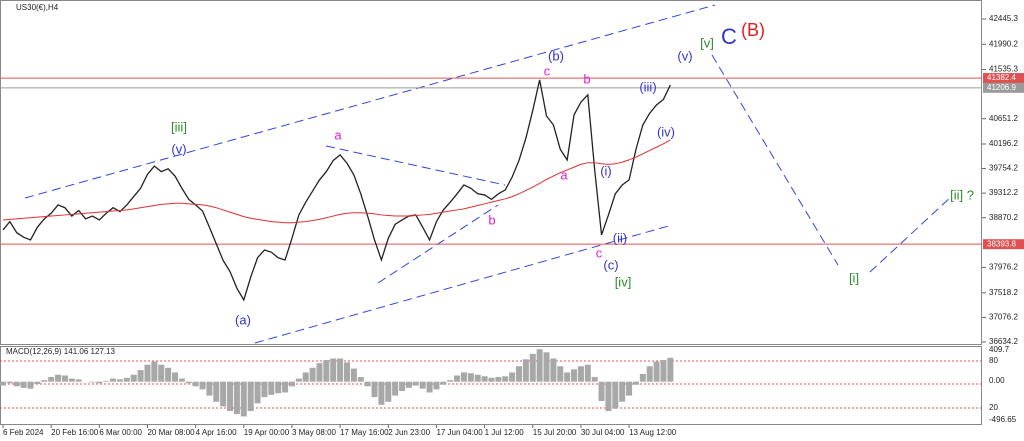 This screenshot has height=441, width=1024. I want to click on macd-axis-label: 0.00, so click(997, 380).